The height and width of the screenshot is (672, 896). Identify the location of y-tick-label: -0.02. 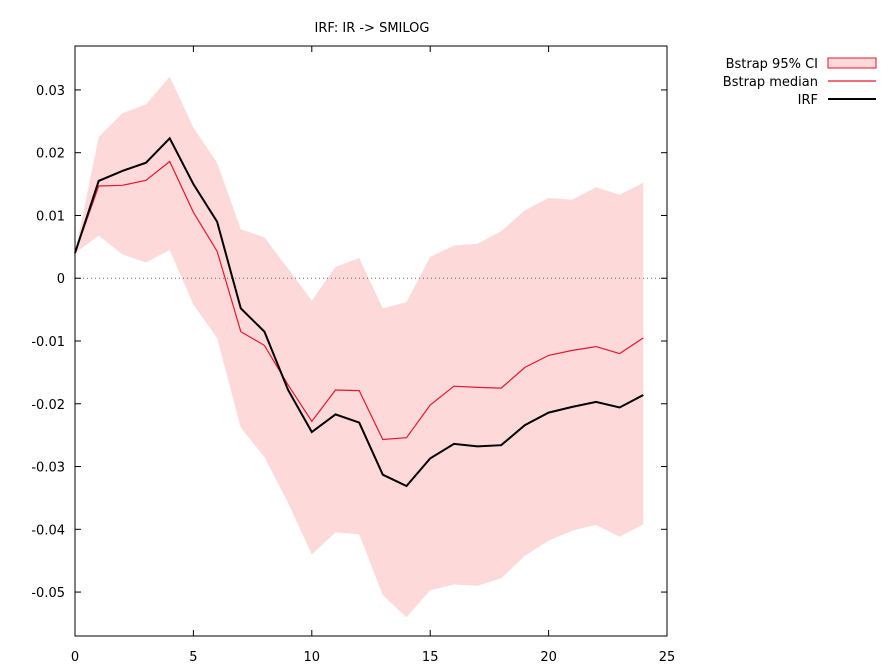
(48, 405).